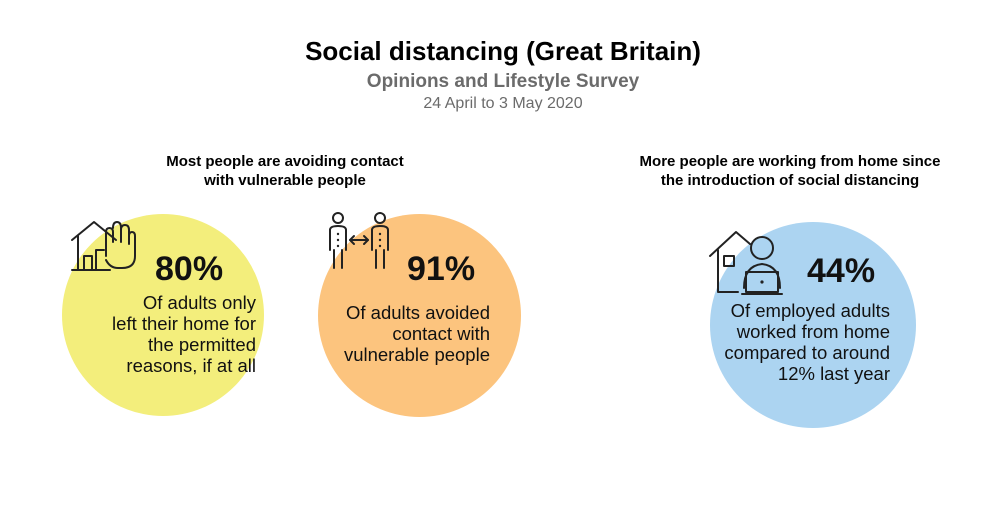  Describe the element at coordinates (189, 269) in the screenshot. I see `stat-value-left-home: 80%` at that location.